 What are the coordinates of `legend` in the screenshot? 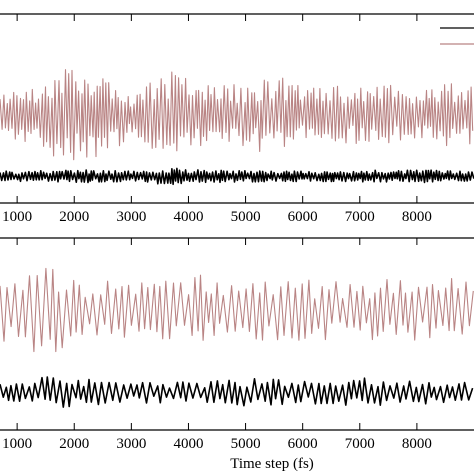 It's located at (457, 36).